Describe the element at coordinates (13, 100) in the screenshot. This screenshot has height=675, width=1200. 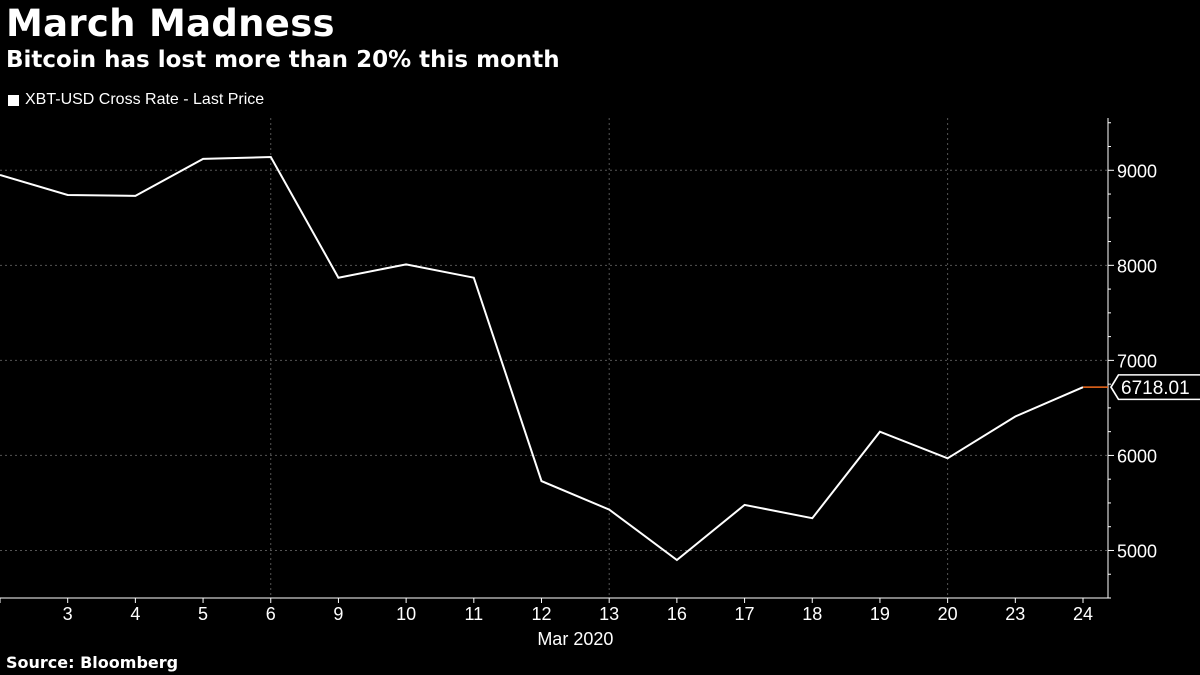
I see `legend-swatch` at that location.